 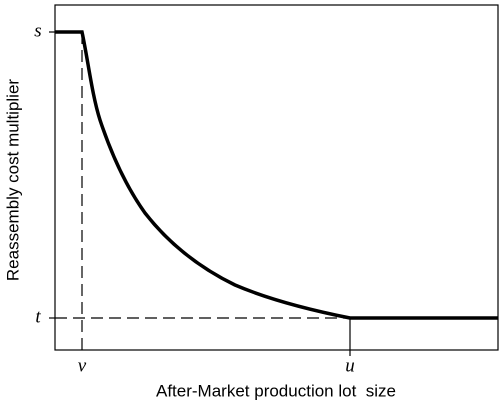 What do you see at coordinates (38, 316) in the screenshot?
I see `y-tick-label: t` at bounding box center [38, 316].